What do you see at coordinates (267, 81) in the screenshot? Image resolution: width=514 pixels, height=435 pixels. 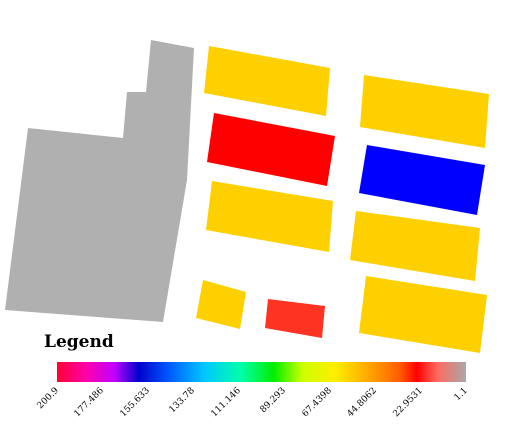 I see `parcel-yellow-top-center` at bounding box center [267, 81].